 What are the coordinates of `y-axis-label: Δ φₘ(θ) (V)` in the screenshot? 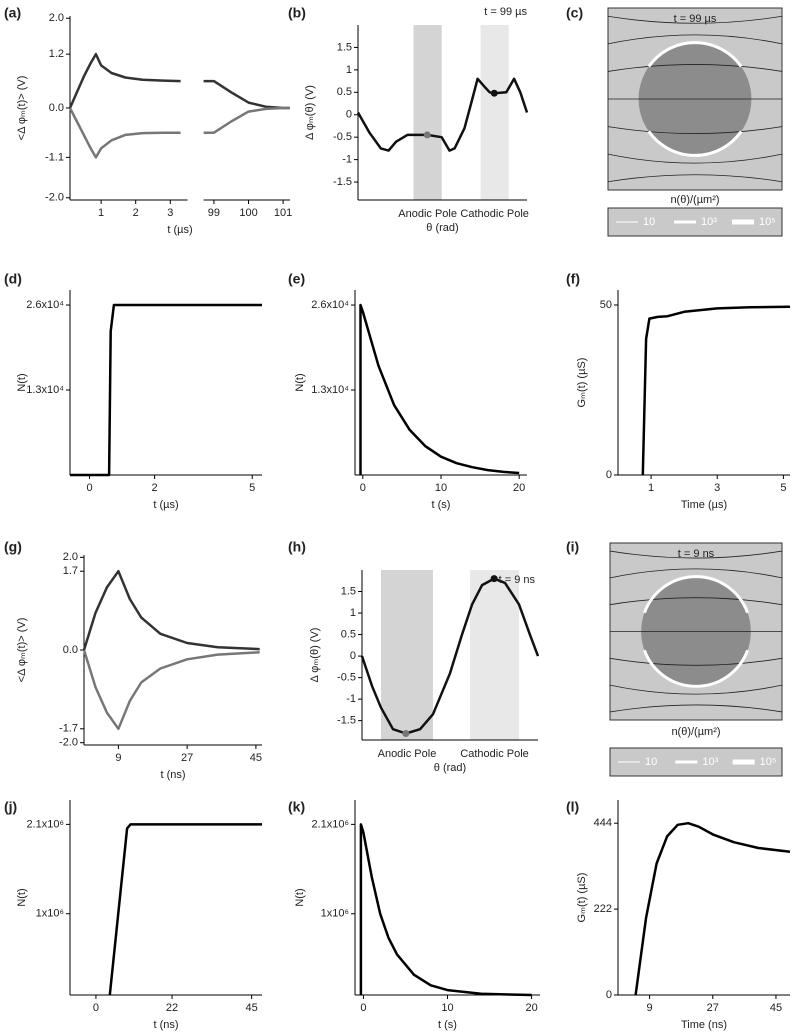 It's located at (310, 112).